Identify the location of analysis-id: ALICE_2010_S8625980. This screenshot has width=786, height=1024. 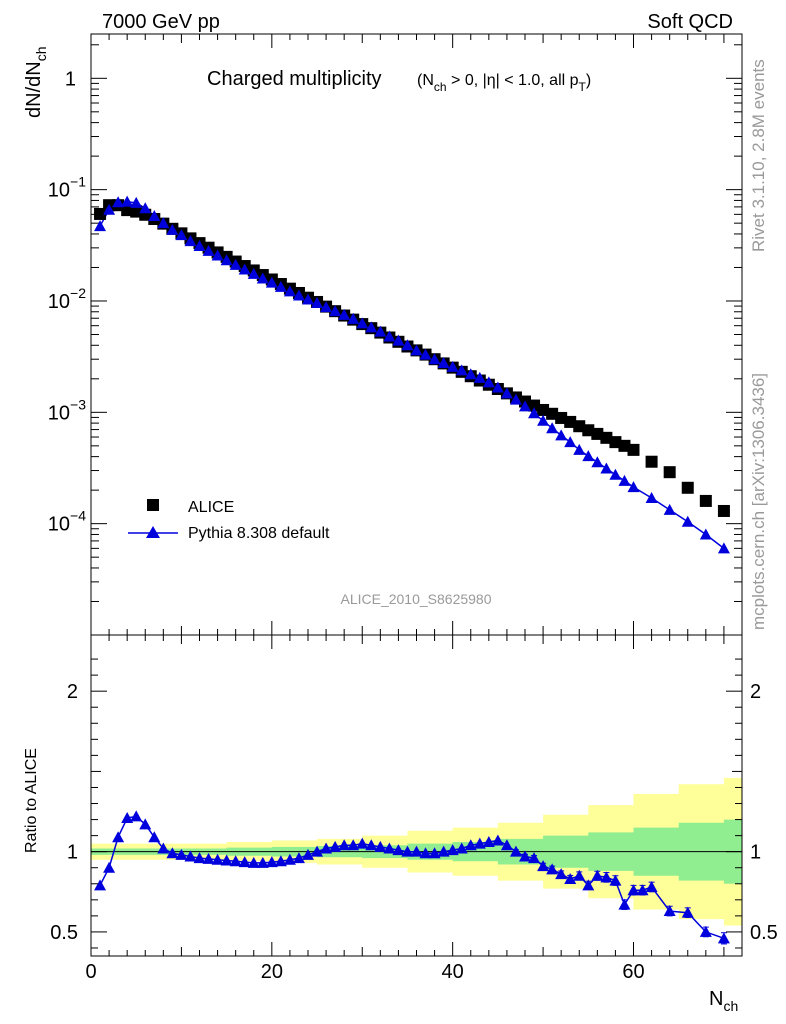
(415, 599).